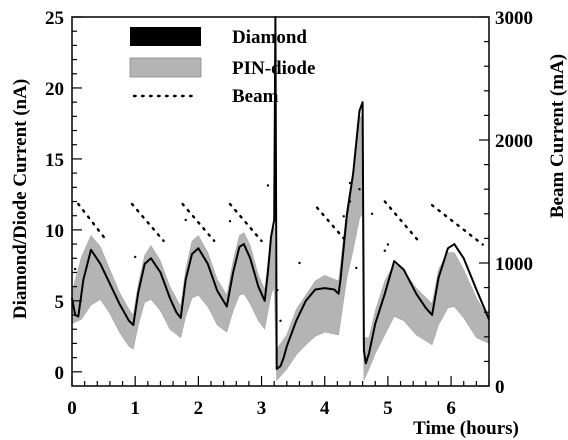  What do you see at coordinates (500, 387) in the screenshot?
I see `right-y-tick-label: 0` at bounding box center [500, 387].